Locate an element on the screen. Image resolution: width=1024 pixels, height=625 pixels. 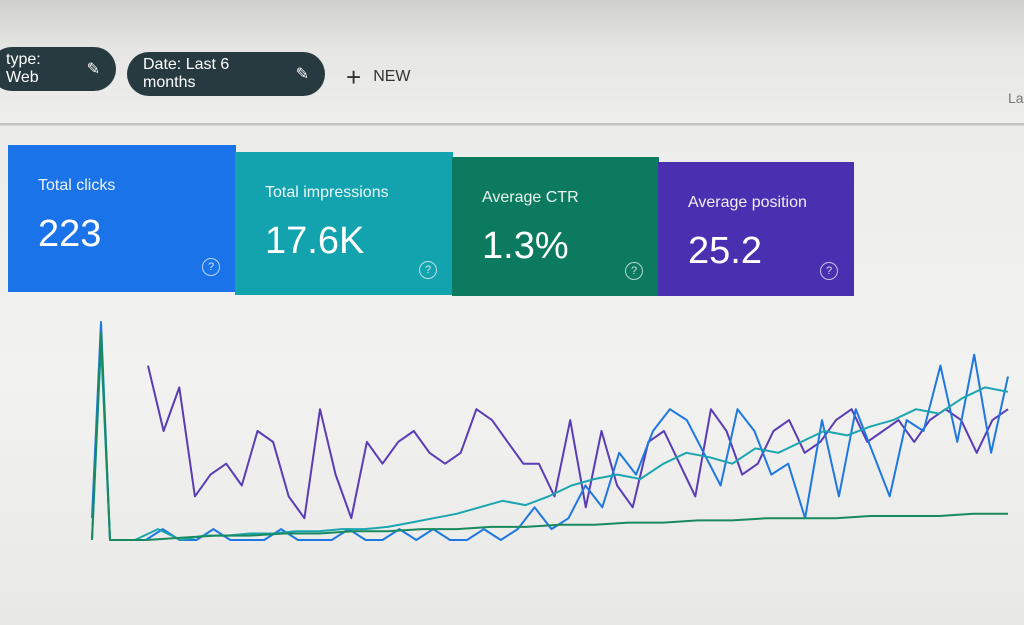
metric-value: 25.2 is located at coordinates (725, 251).